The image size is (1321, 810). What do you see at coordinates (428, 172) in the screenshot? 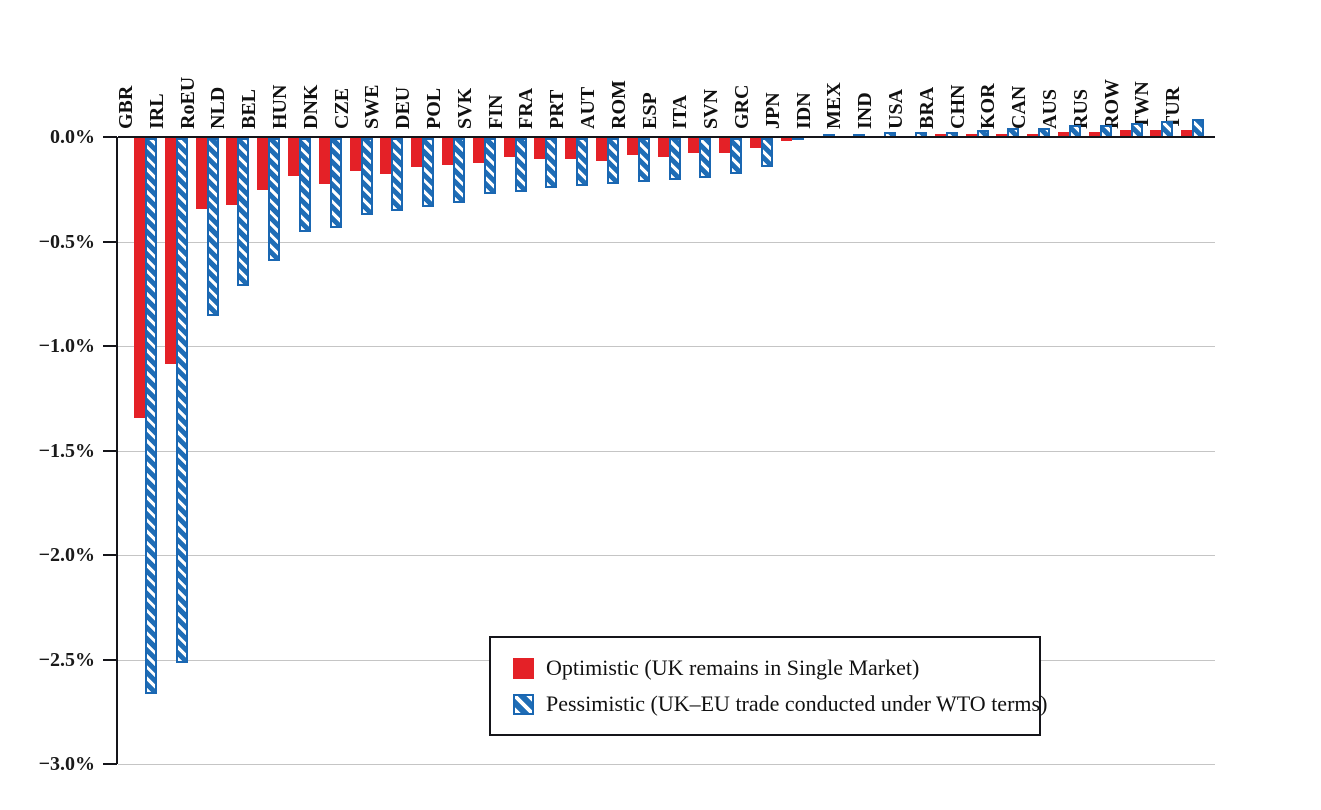
I see `bar-pessimistic-DEU` at bounding box center [428, 172].